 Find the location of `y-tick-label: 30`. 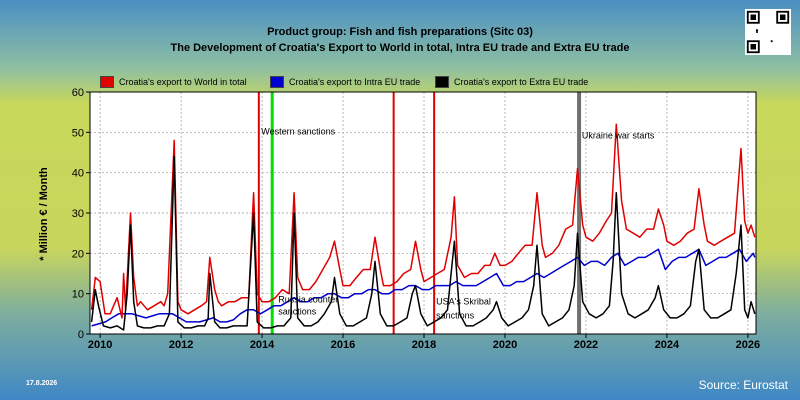

y-tick-label: 30 is located at coordinates (78, 214).